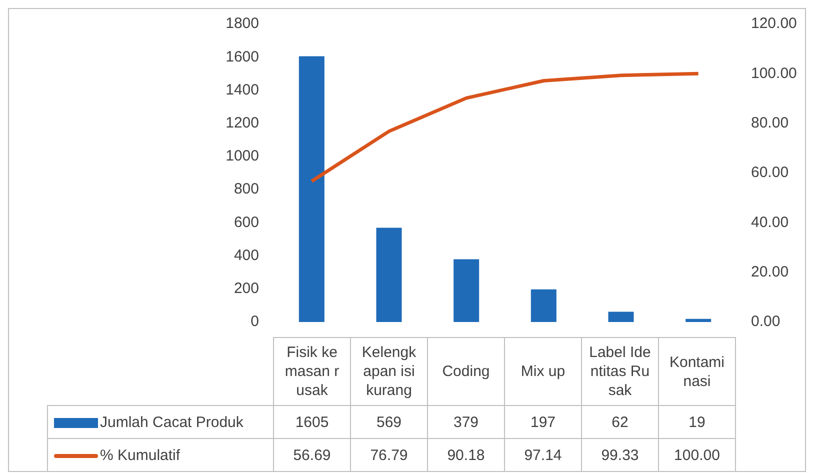  Describe the element at coordinates (543, 455) in the screenshot. I see `data-label: 97.14` at that location.